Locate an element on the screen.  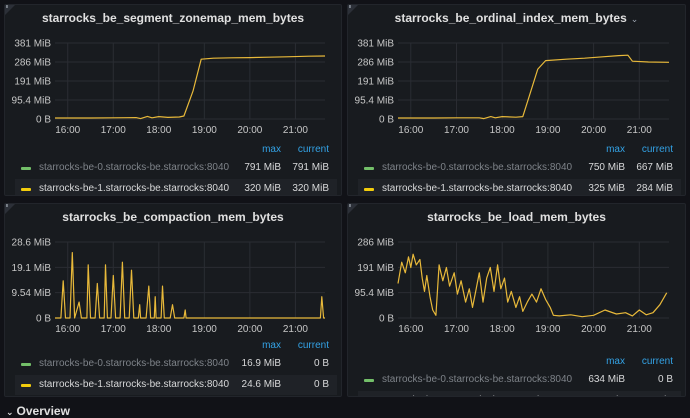
legend-max-value: 634 MiB is located at coordinates (606, 379).